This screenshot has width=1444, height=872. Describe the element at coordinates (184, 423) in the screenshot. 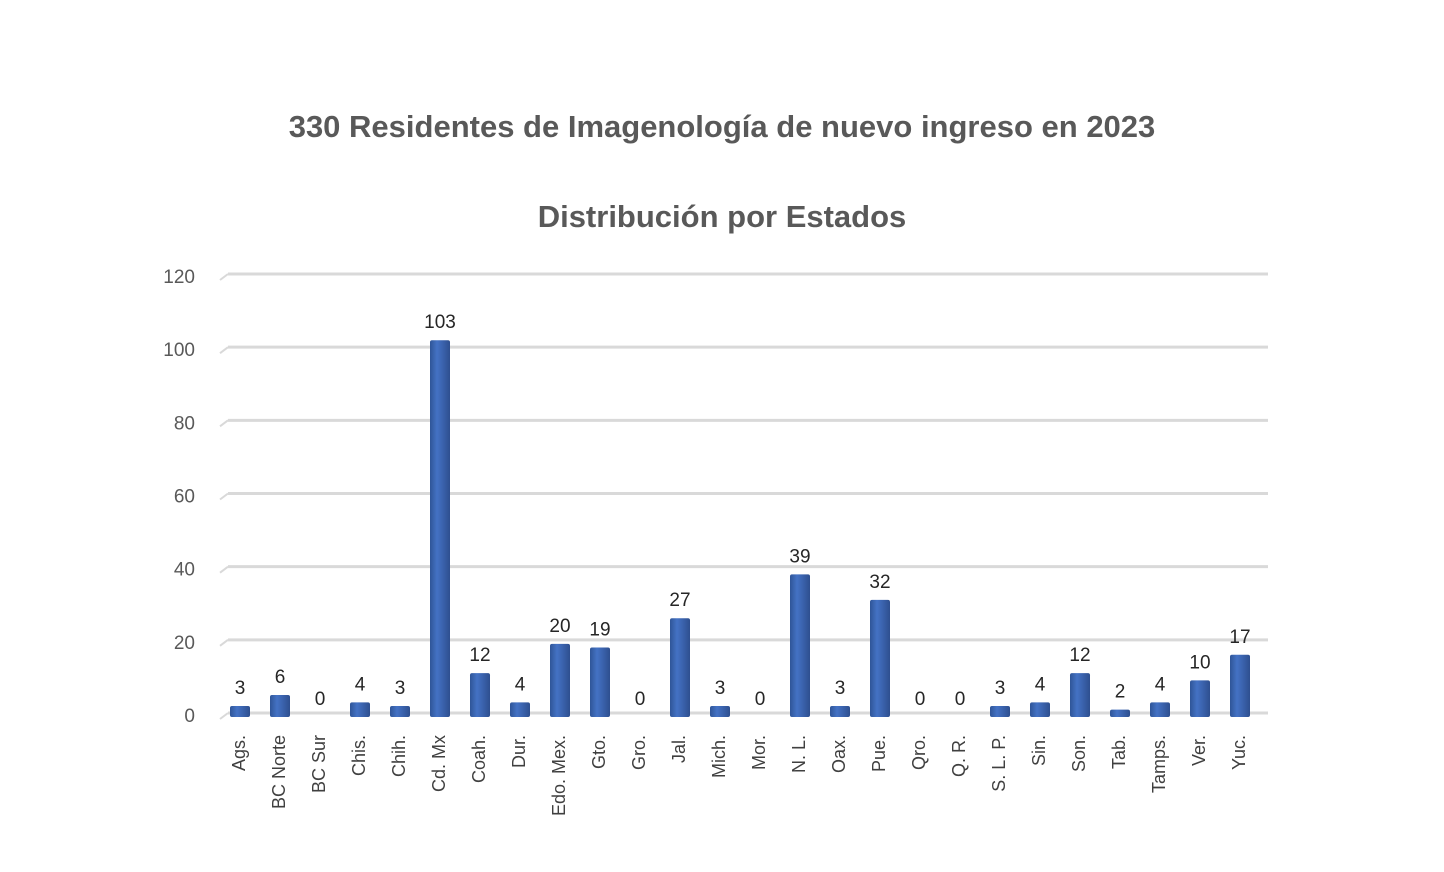

I see `y-tick-label: 80` at that location.